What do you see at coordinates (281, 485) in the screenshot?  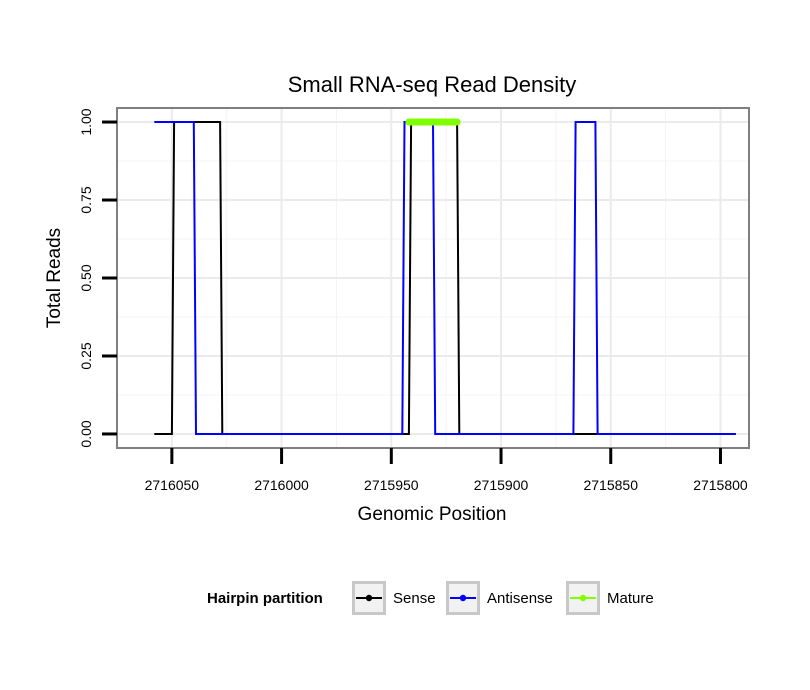 I see `x-tick-label: 2716000` at bounding box center [281, 485].